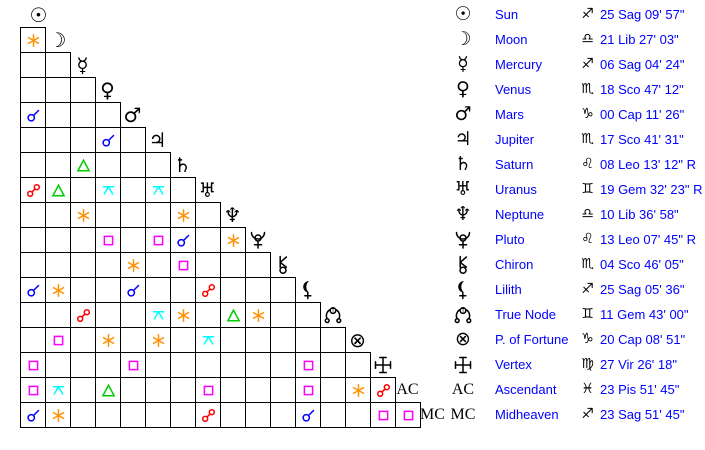 This screenshot has width=705, height=450. I want to click on planet-glyph-cell: ☽, so click(463, 39).